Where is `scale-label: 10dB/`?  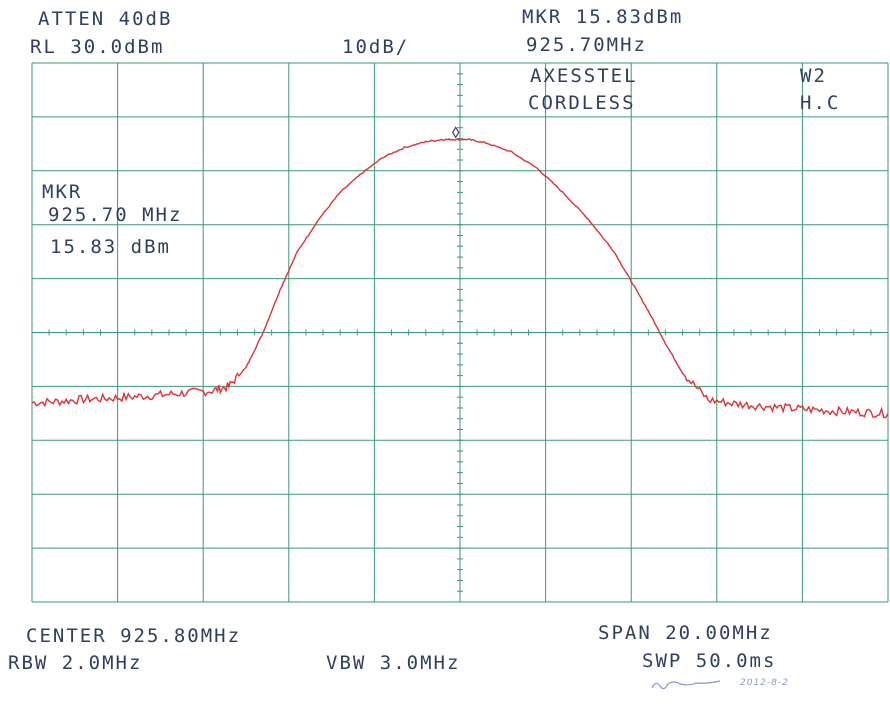
scale-label: 10dB/ is located at coordinates (376, 47).